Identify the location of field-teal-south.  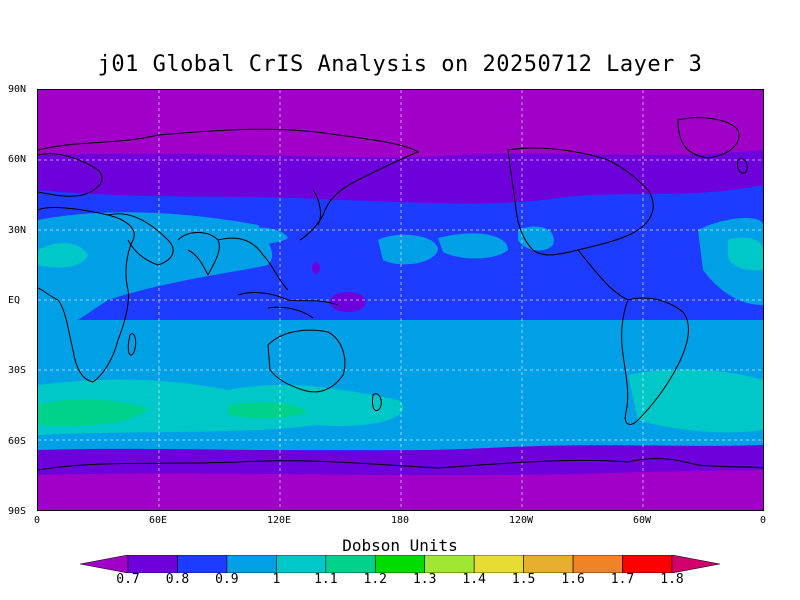
(221, 407).